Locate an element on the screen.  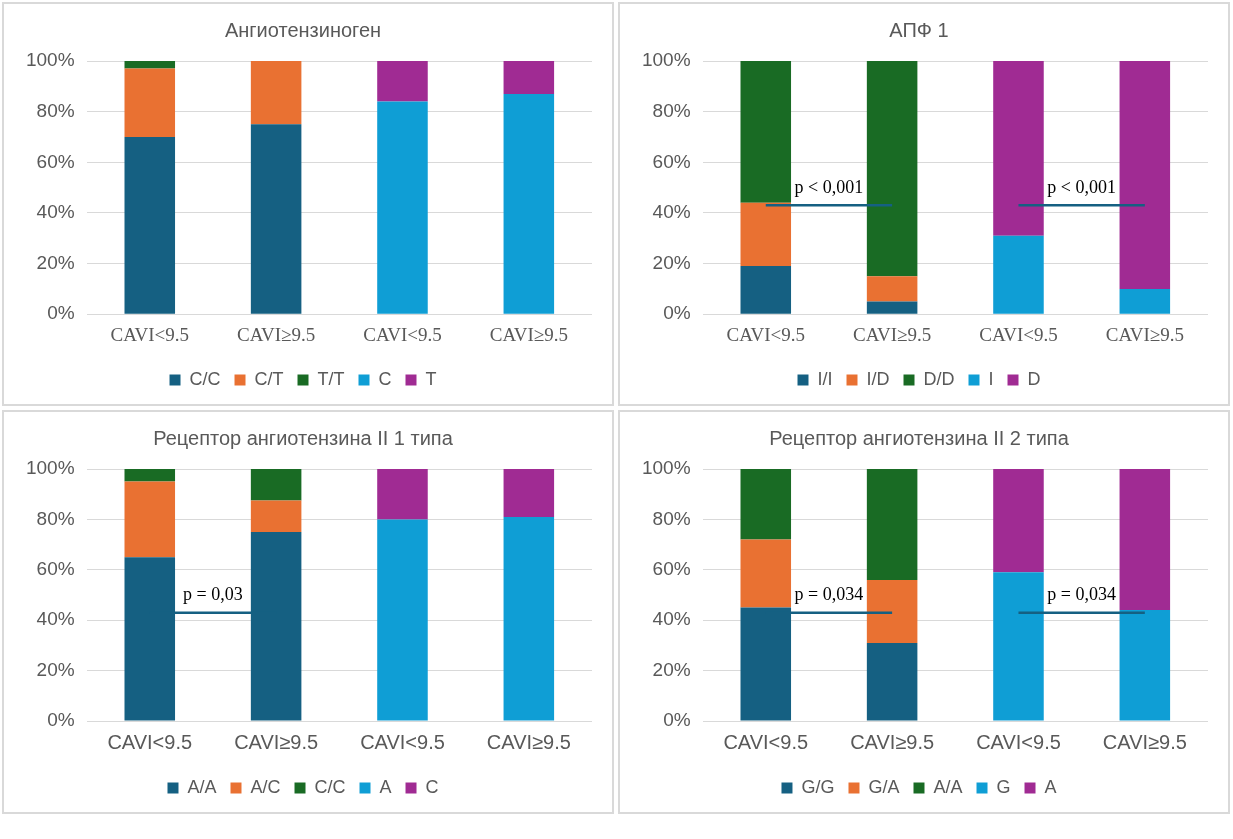
legend-label: G is located at coordinates (1003, 786).